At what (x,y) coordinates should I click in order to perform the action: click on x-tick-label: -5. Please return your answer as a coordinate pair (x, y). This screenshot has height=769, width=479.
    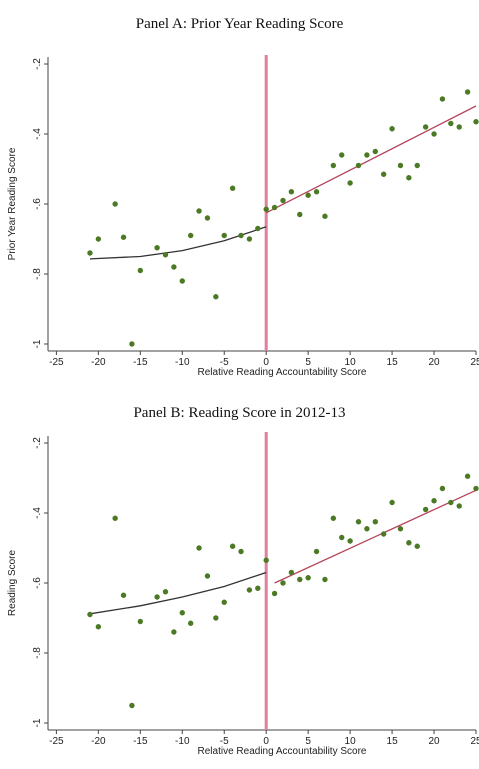
    Looking at the image, I should click on (224, 362).